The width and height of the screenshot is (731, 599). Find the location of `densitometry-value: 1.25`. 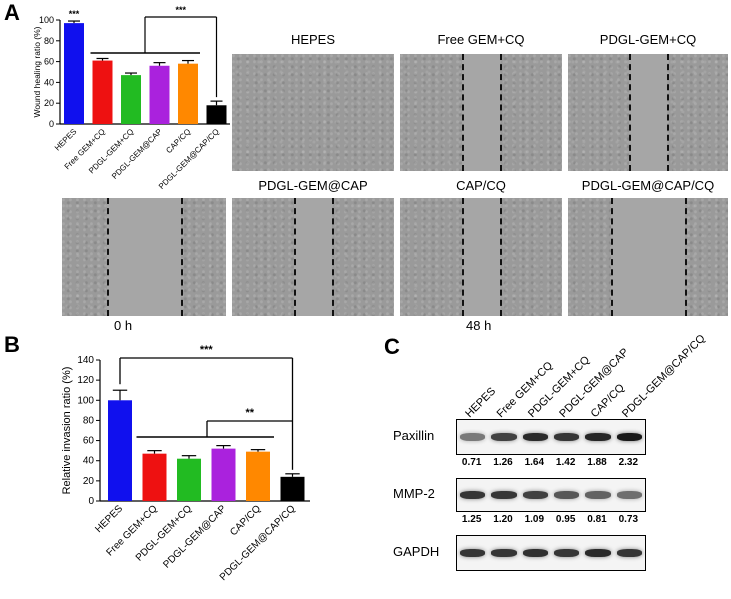

densitometry-value: 1.25 is located at coordinates (471, 519).